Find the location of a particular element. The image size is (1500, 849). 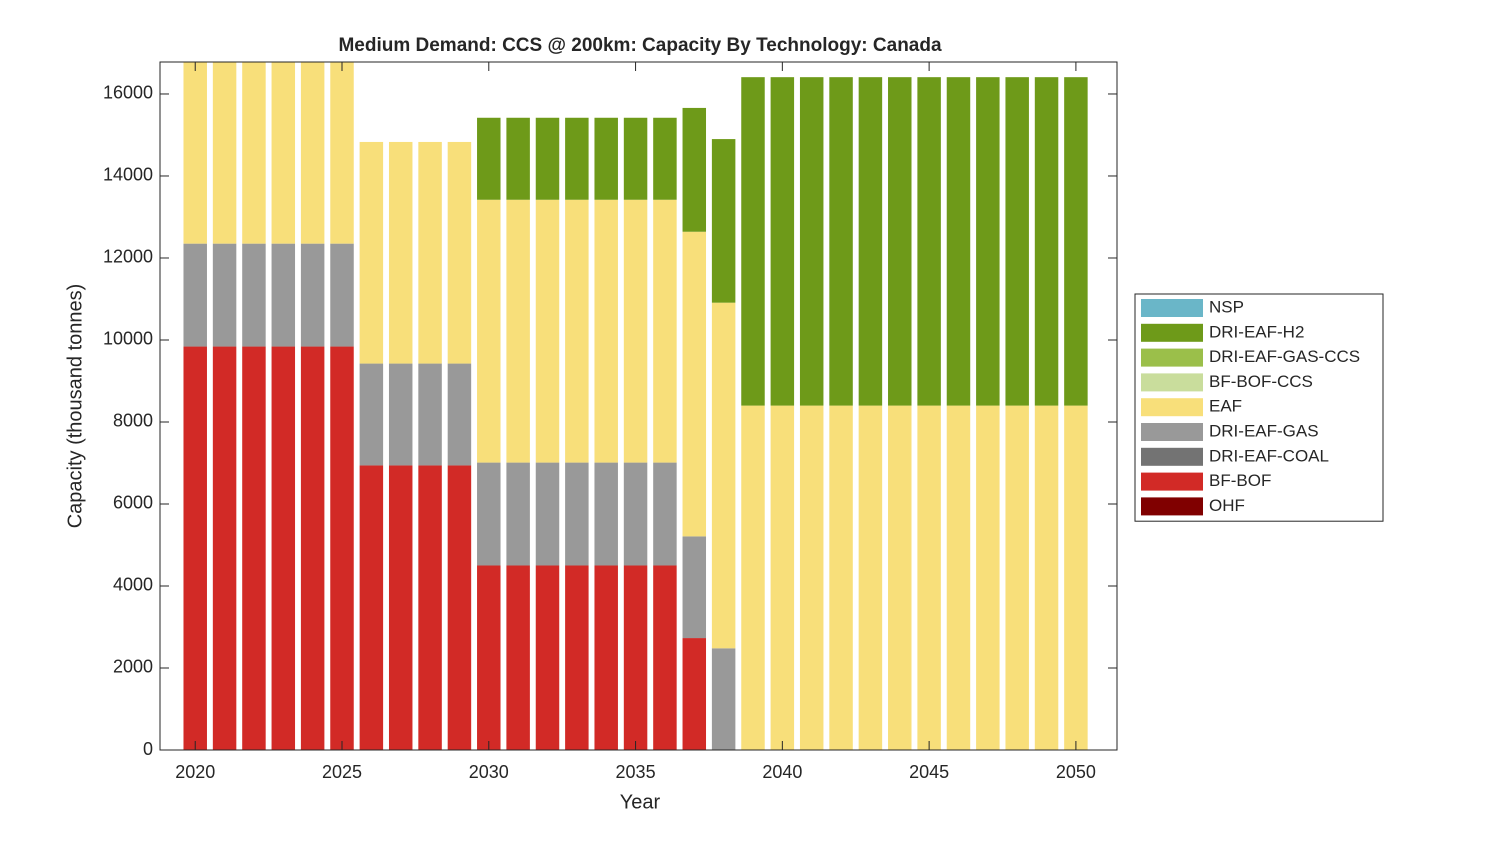

legend-label: EAF is located at coordinates (1225, 406).